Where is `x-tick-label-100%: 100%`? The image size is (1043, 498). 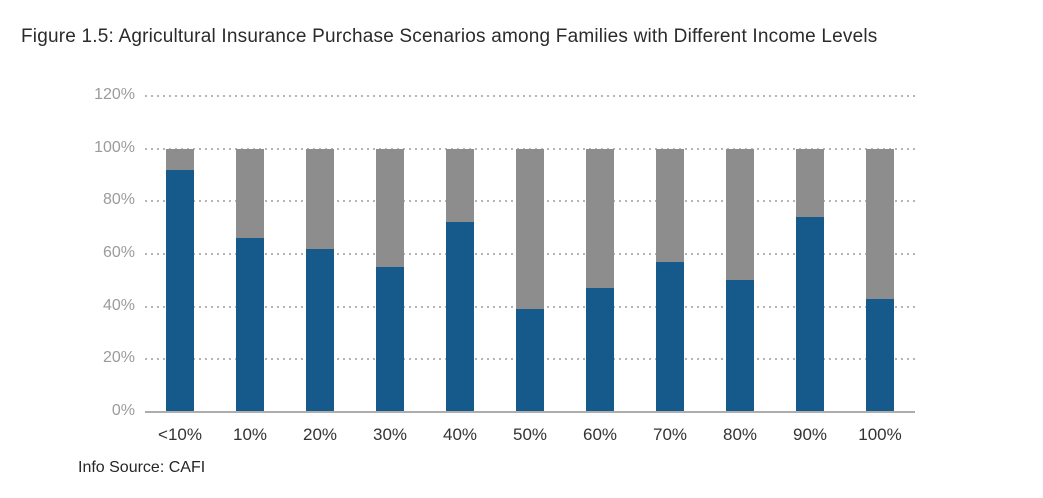
x-tick-label-100%: 100% is located at coordinates (880, 434).